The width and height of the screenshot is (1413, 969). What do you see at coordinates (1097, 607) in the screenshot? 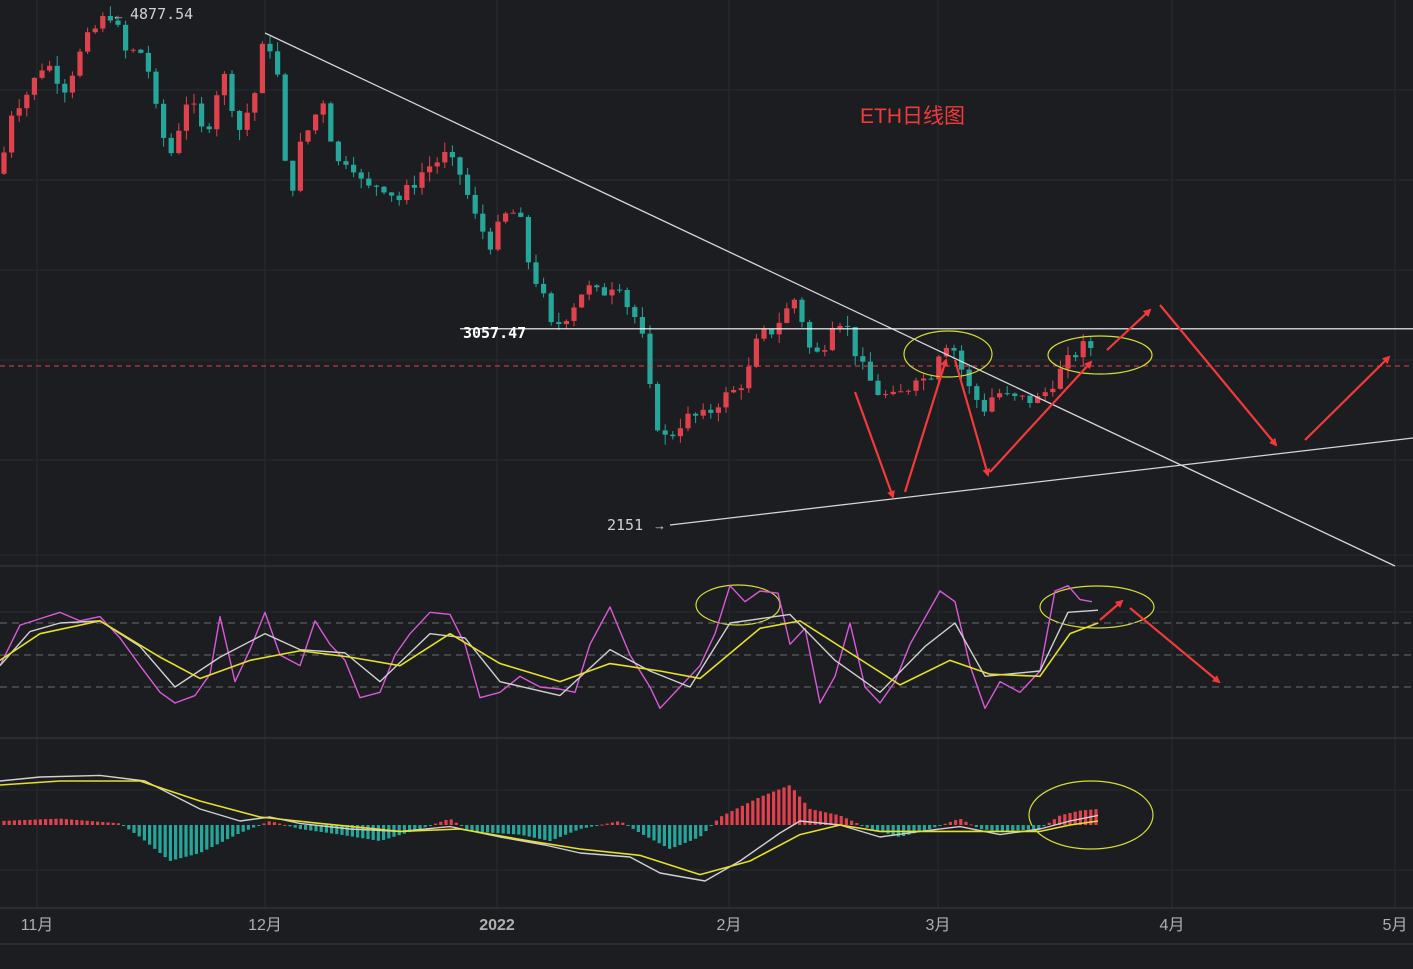
I see `highlight-ellipse-kdj-current` at bounding box center [1097, 607].